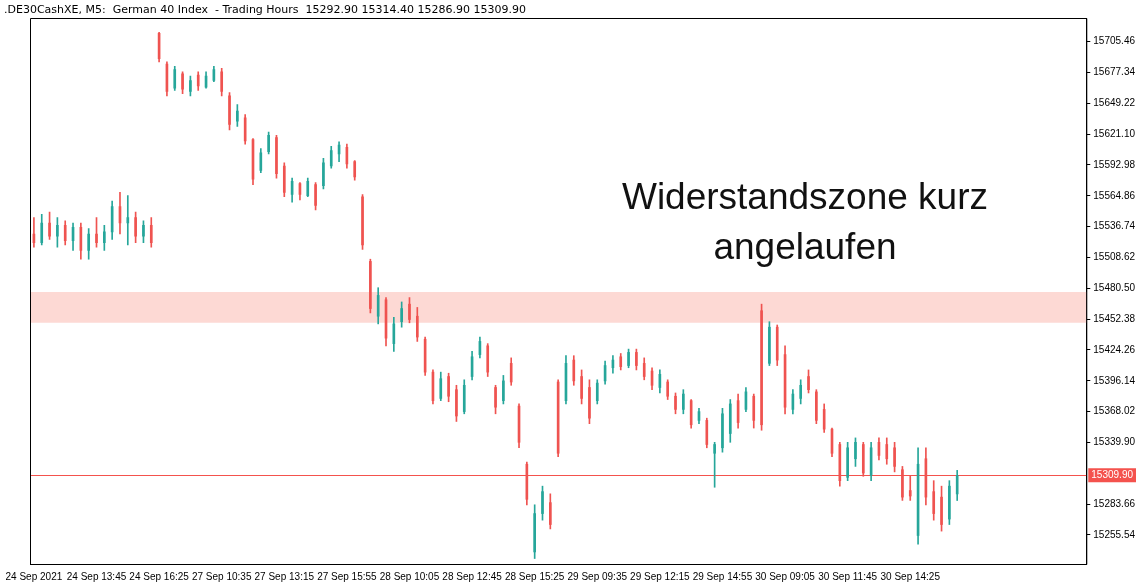 Image resolution: width=1142 pixels, height=588 pixels. Describe the element at coordinates (804, 222) in the screenshot. I see `annotation: Widerstandszone kurz angelaufen` at that location.